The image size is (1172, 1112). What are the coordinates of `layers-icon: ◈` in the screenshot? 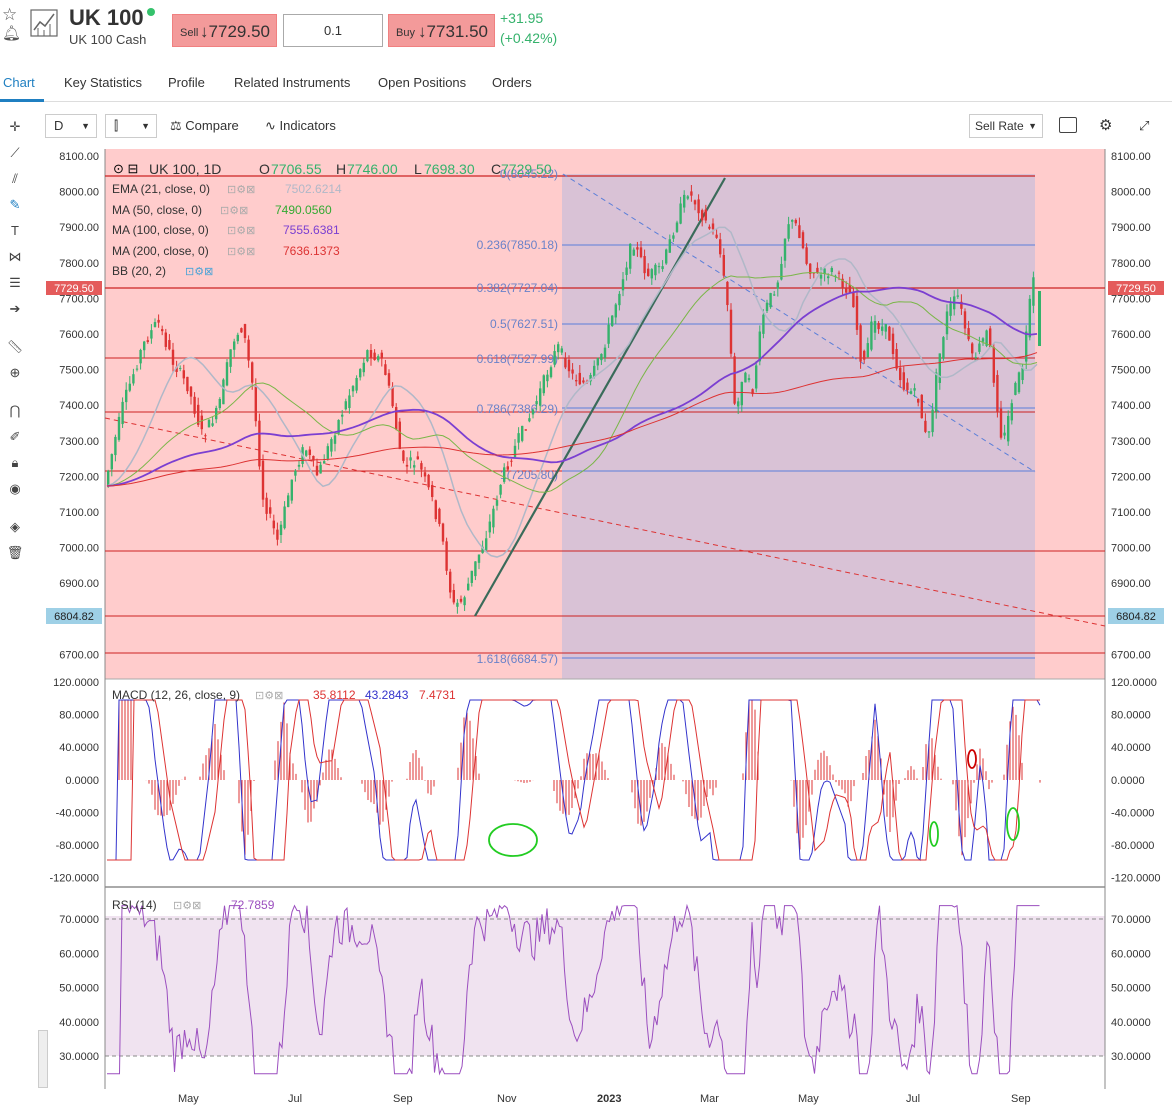 It's located at (15, 526).